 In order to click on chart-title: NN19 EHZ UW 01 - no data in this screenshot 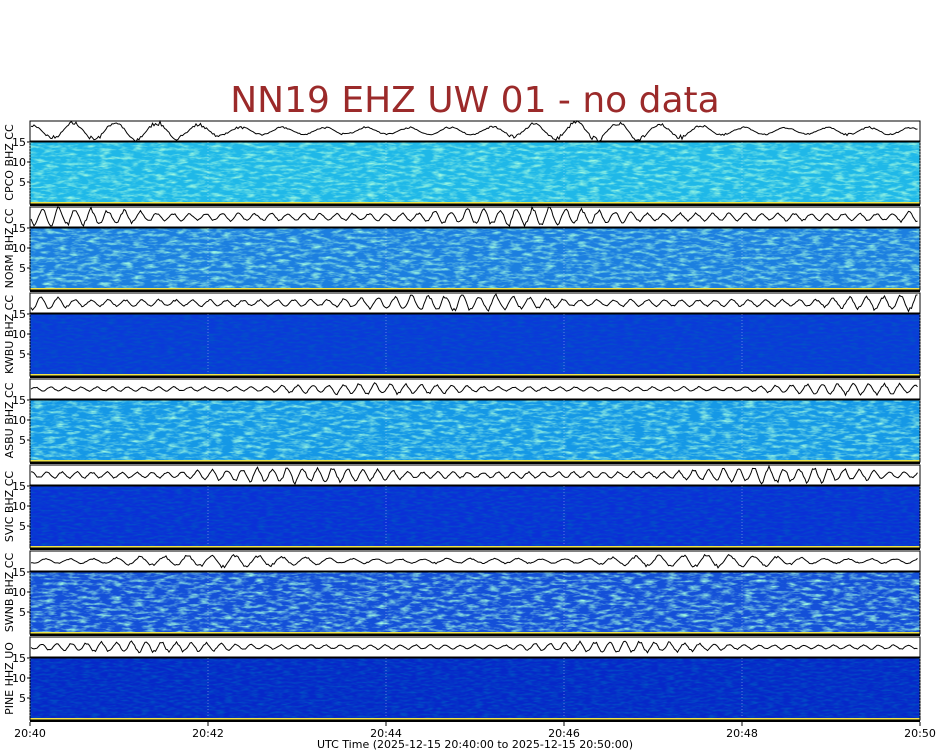, I will do `click(474, 100)`.